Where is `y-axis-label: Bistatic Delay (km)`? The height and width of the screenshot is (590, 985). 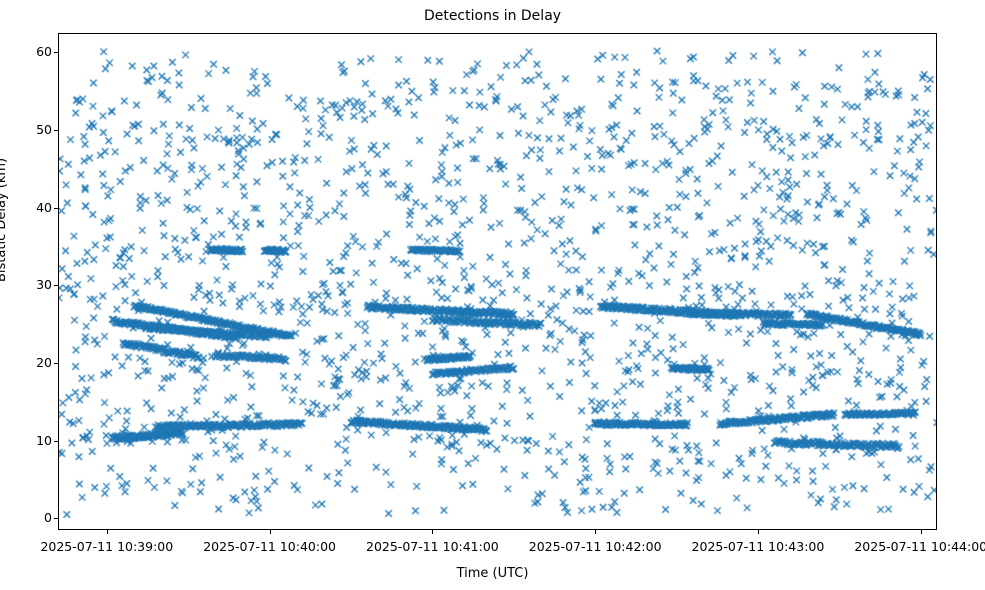
y-axis-label: Bistatic Delay (km) is located at coordinates (4, 219).